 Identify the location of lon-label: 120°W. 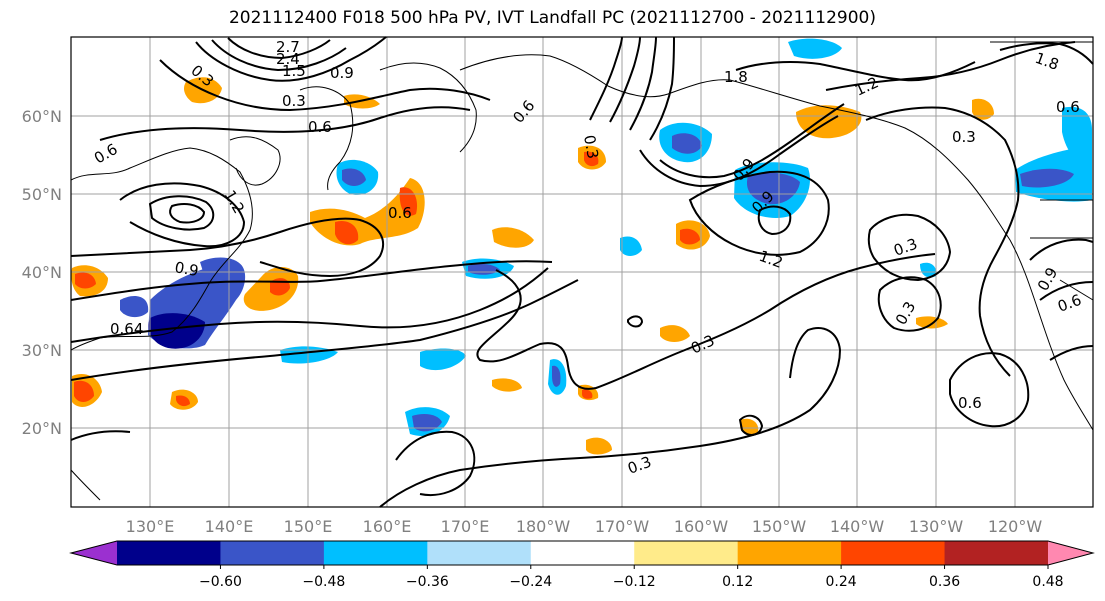
(1015, 526).